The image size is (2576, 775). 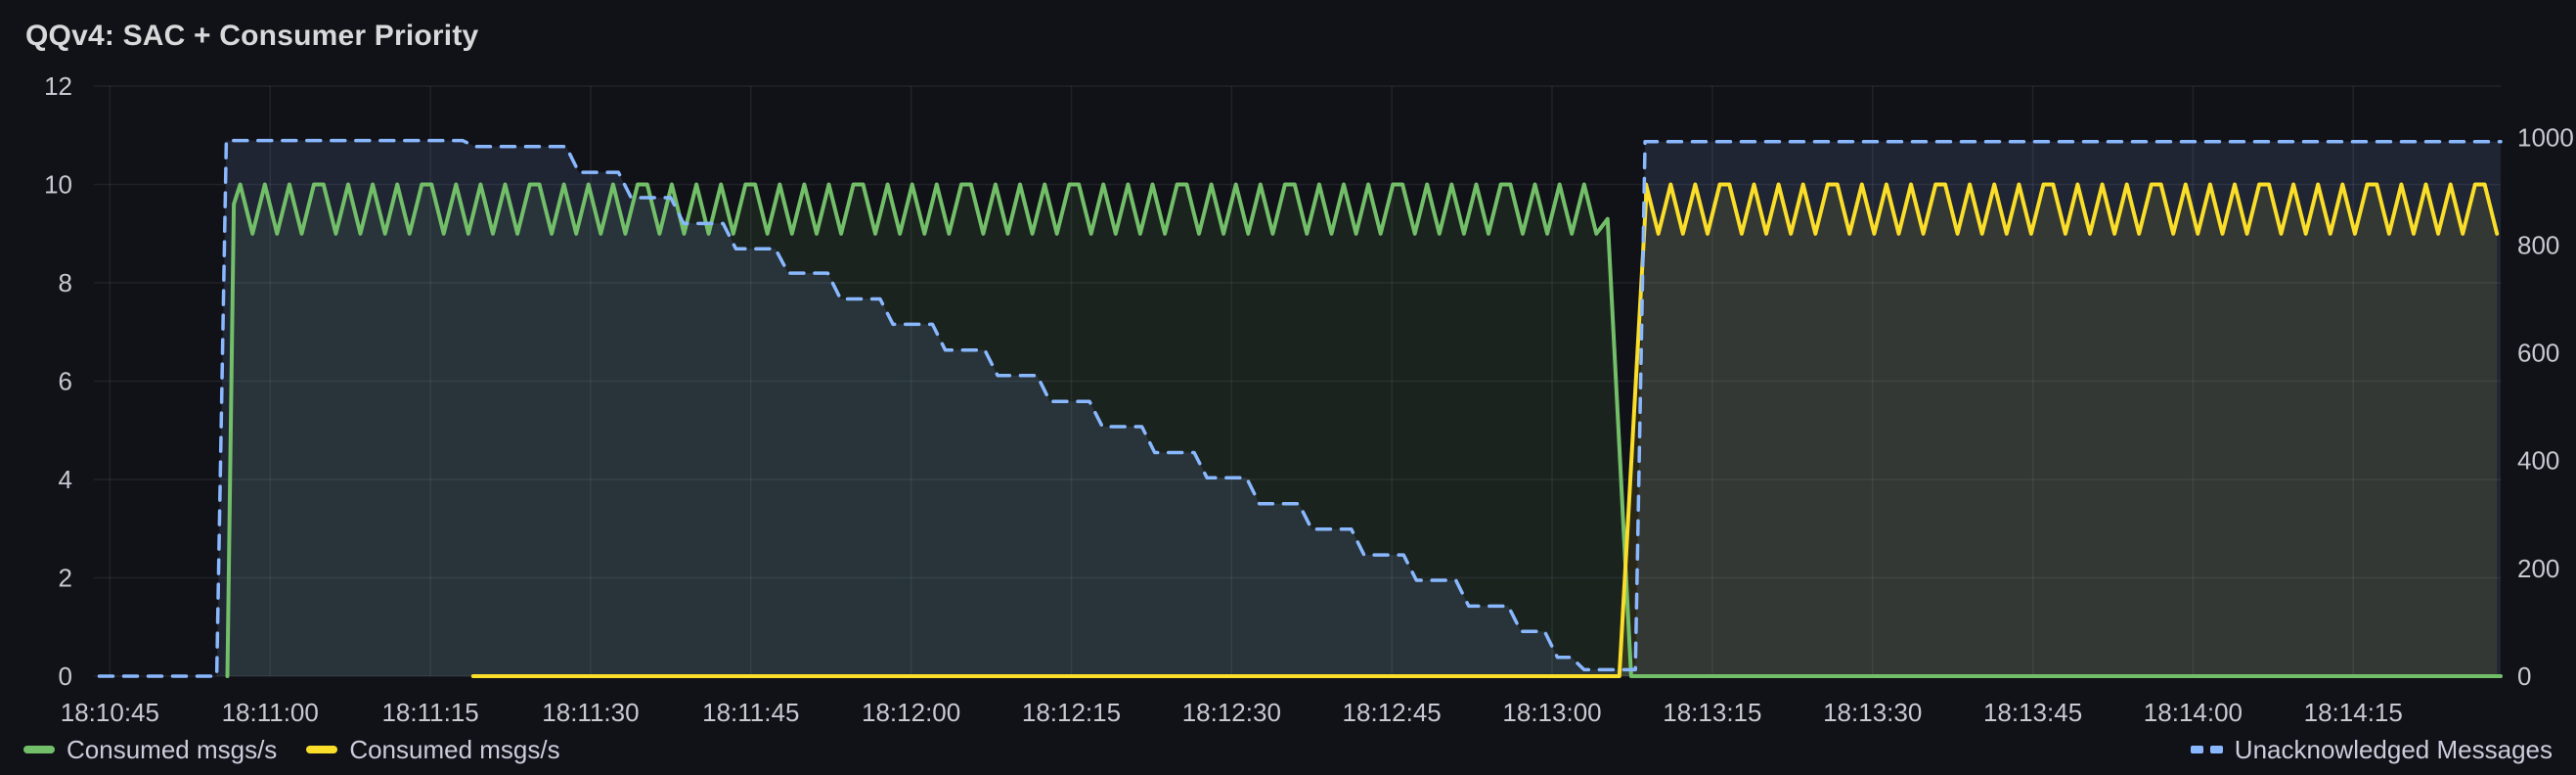 I want to click on y-axis-right-tick-label: 400, so click(x=2538, y=461).